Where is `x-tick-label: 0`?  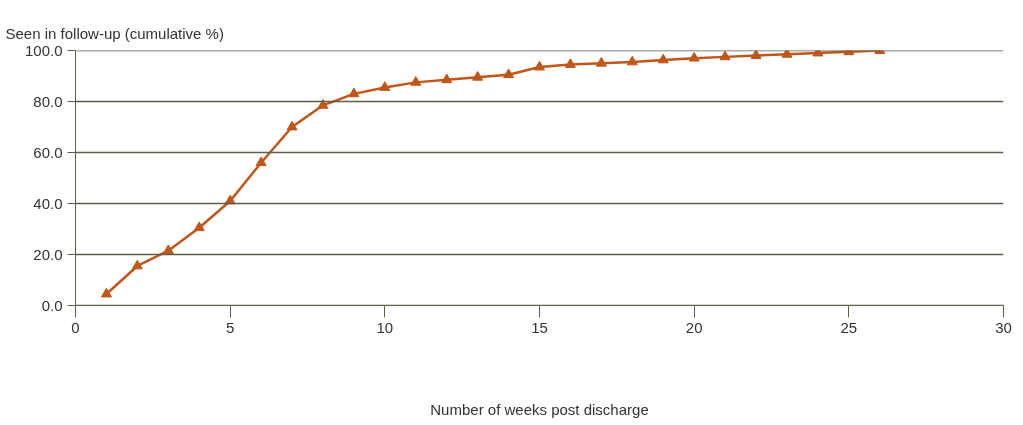 x-tick-label: 0 is located at coordinates (75, 327).